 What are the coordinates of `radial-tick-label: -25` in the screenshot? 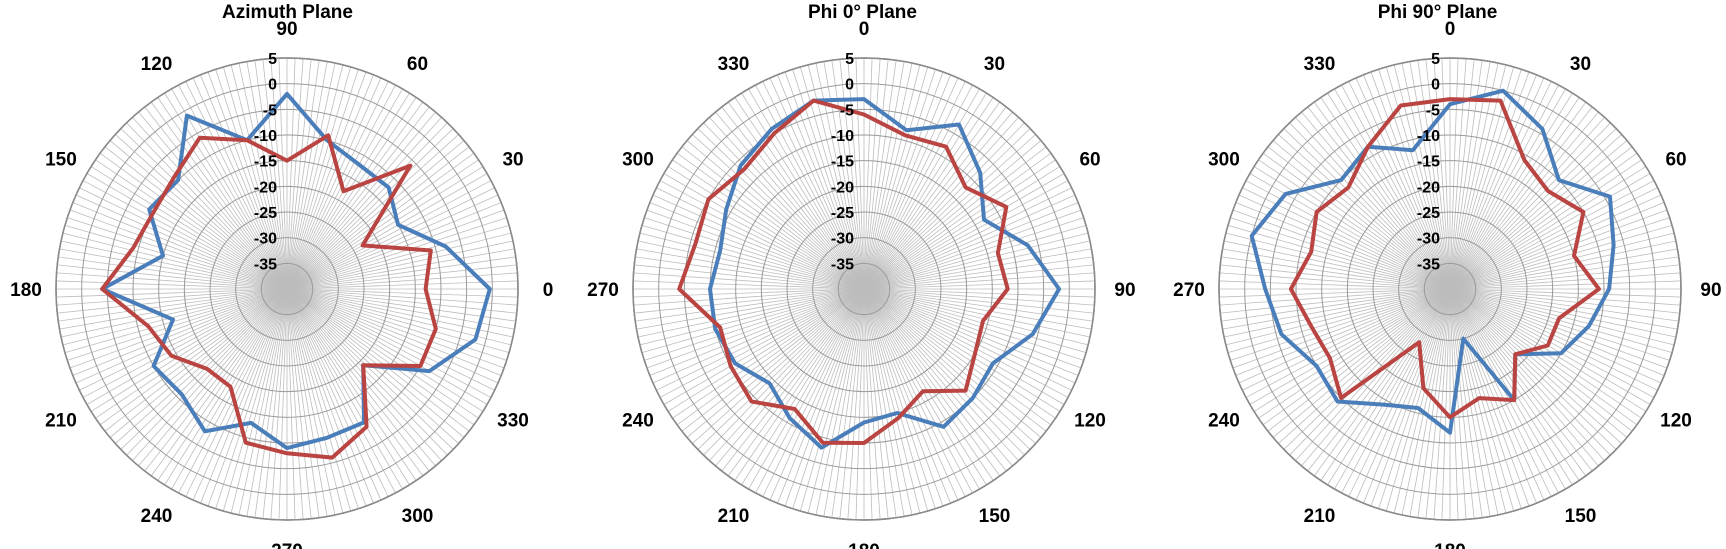 It's located at (1428, 213).